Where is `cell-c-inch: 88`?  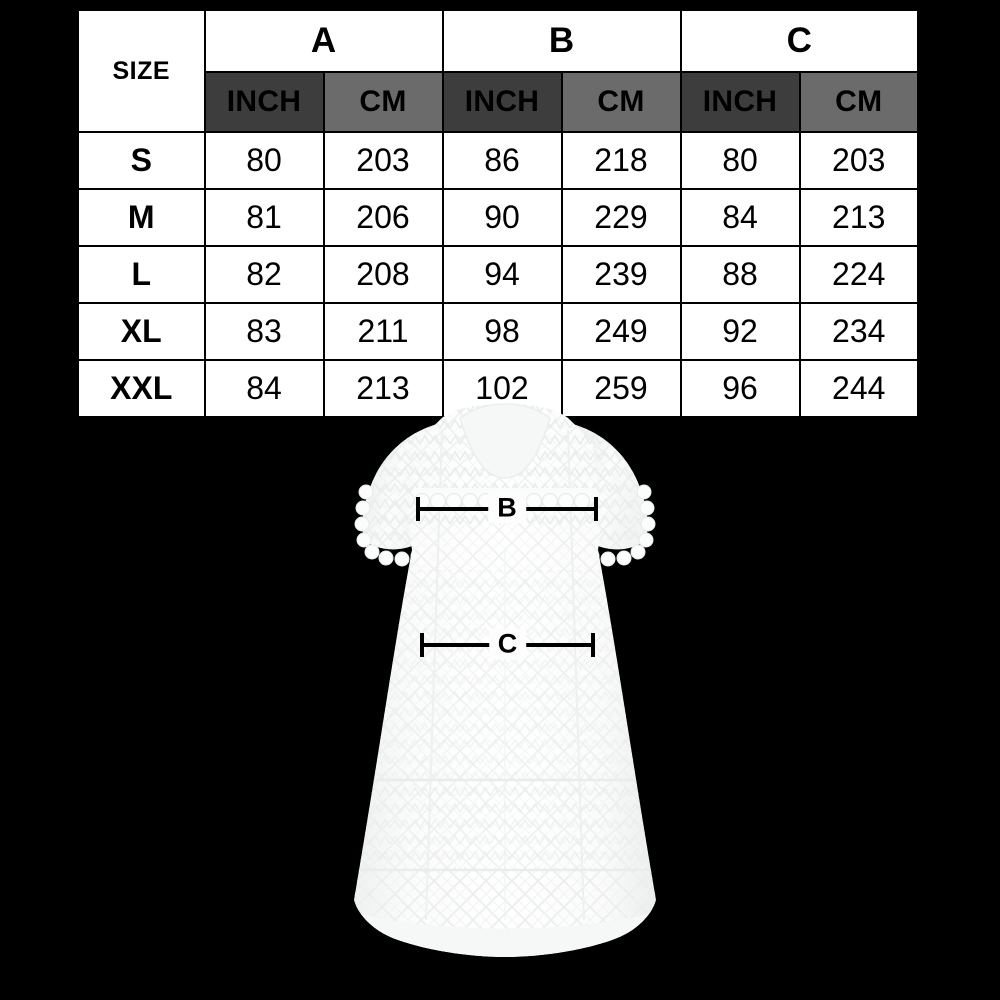
cell-c-inch: 88 is located at coordinates (740, 274).